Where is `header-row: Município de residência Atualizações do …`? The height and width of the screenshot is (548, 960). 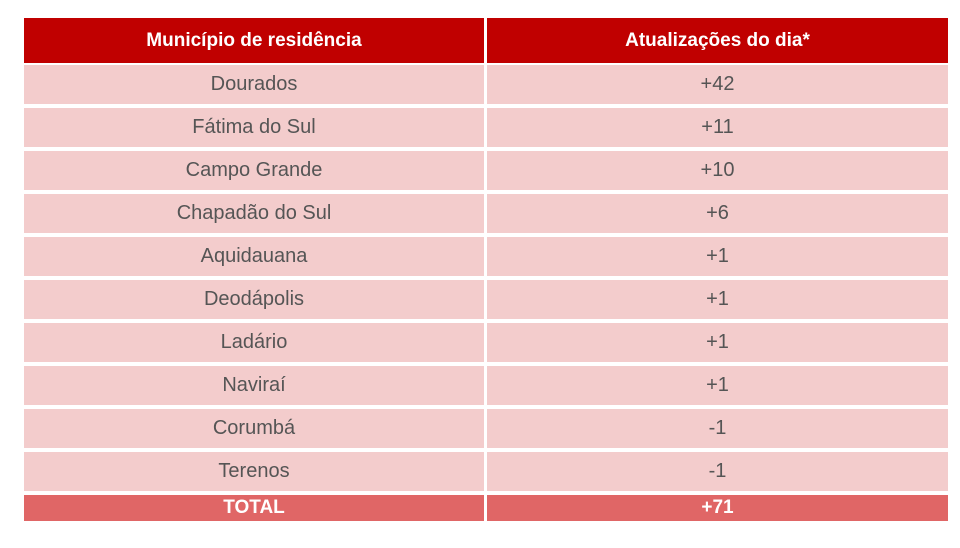 header-row: Município de residência Atualizações do … is located at coordinates (486, 41).